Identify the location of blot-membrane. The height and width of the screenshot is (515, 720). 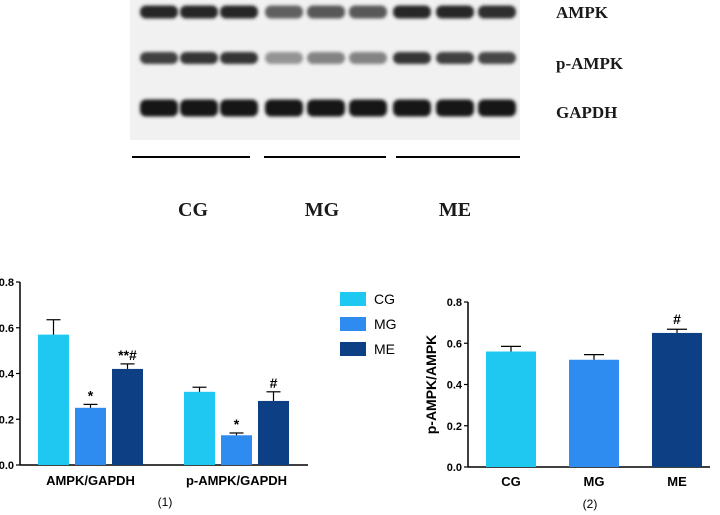
(325, 70).